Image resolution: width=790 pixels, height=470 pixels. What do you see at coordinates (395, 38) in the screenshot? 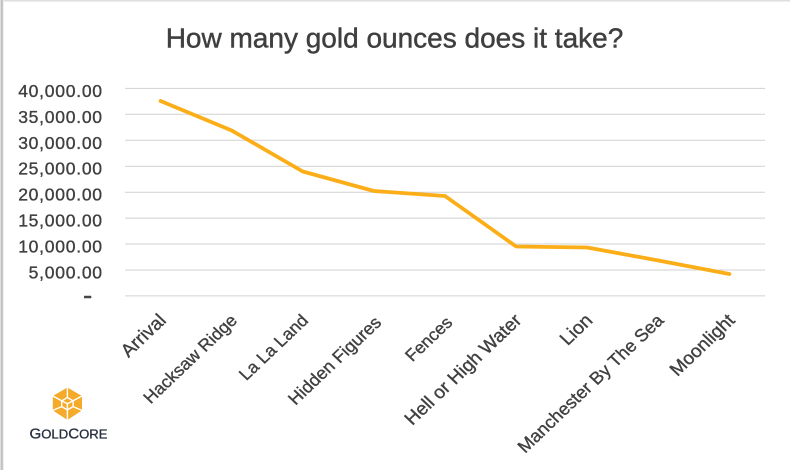
I see `svg-text:How many gold ounces does it t: How many gold ounces does it take?` at bounding box center [395, 38].